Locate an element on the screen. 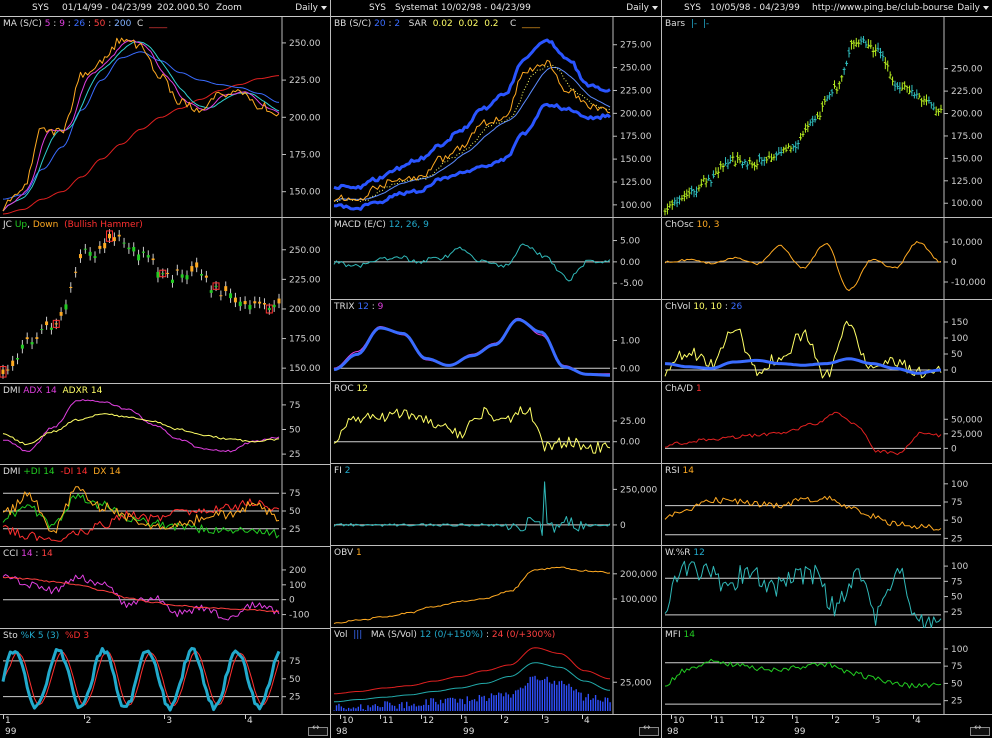 The width and height of the screenshot is (992, 738). pane-label-part: 14 is located at coordinates (27, 554).